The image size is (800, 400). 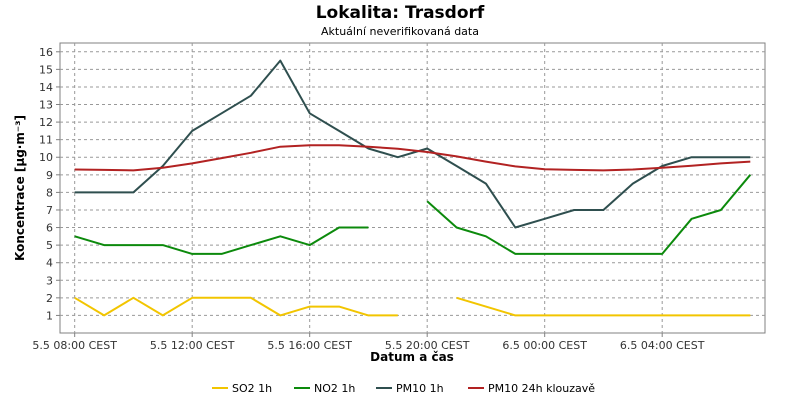 I want to click on legend-label: PM10 24h klouzavě, so click(x=541, y=388).